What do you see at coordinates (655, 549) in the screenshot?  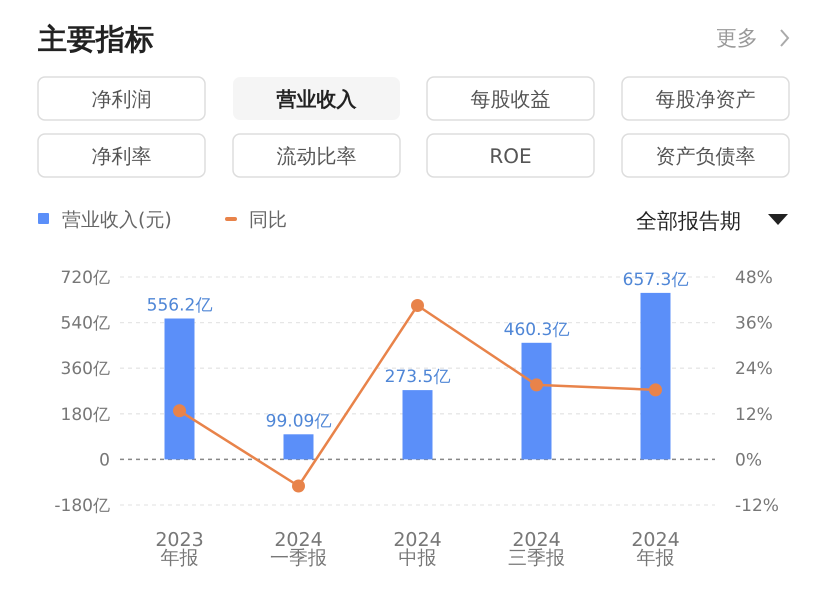 I see `x-tick-label: 2024 年报` at bounding box center [655, 549].